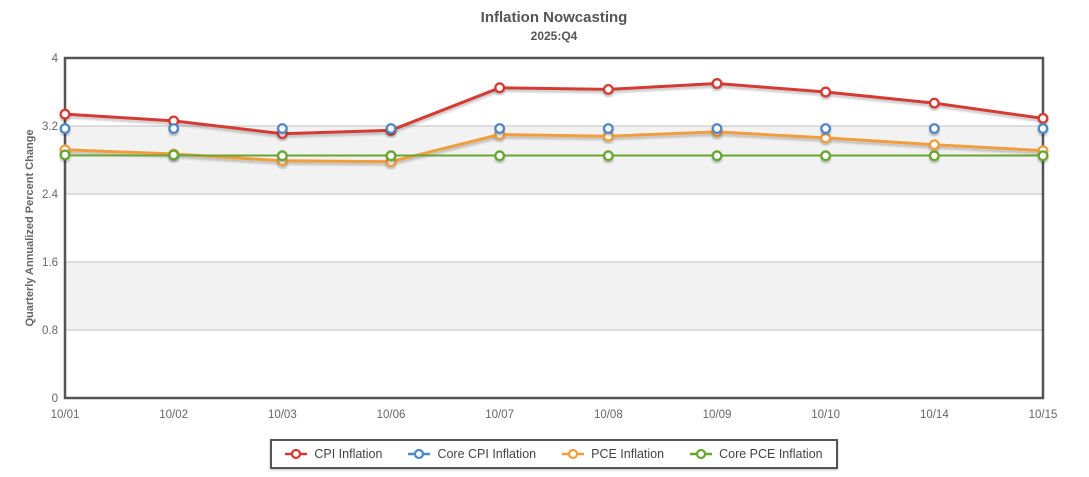  I want to click on data-point-cpi-inflation-10/15, so click(1043, 118).